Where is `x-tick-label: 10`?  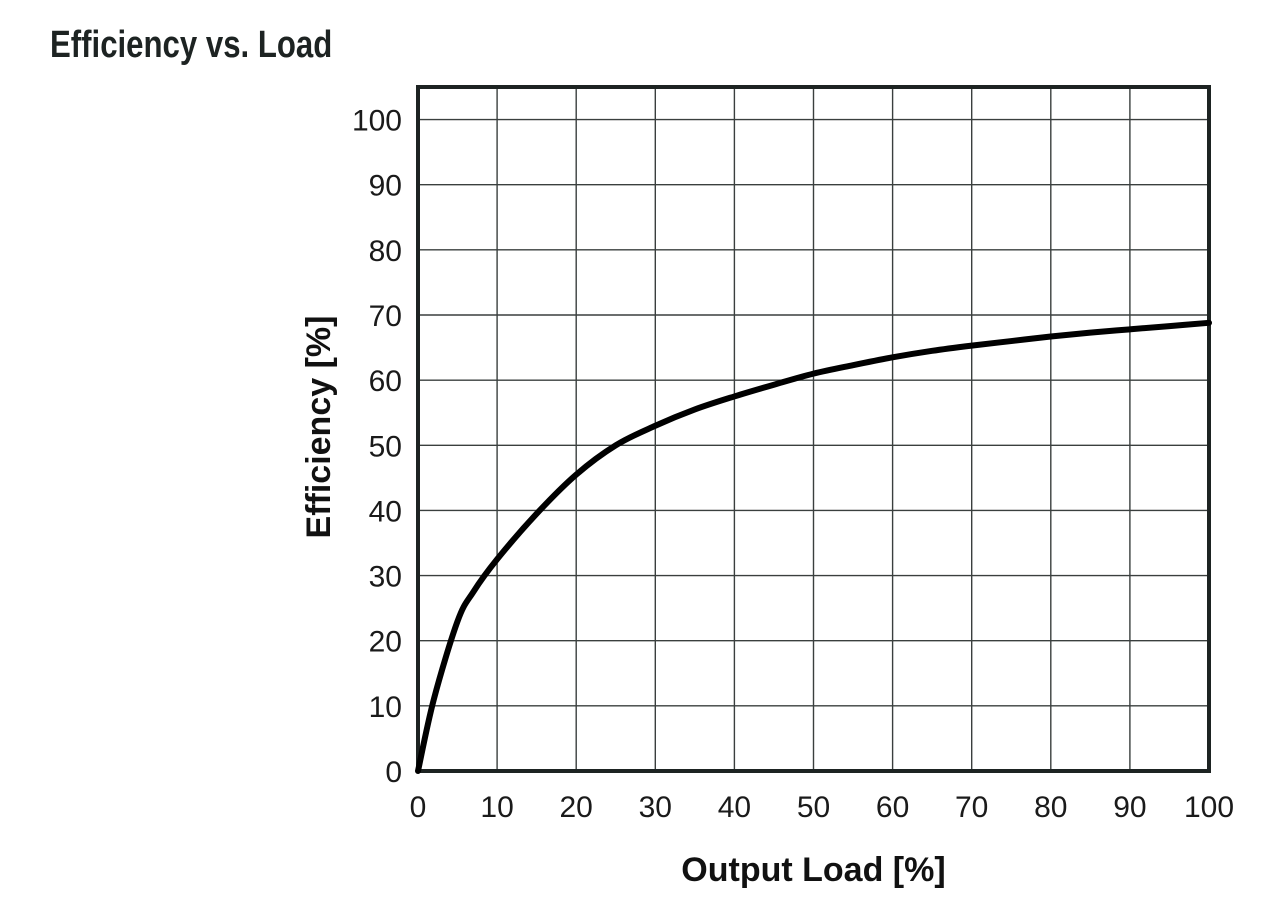 x-tick-label: 10 is located at coordinates (496, 807).